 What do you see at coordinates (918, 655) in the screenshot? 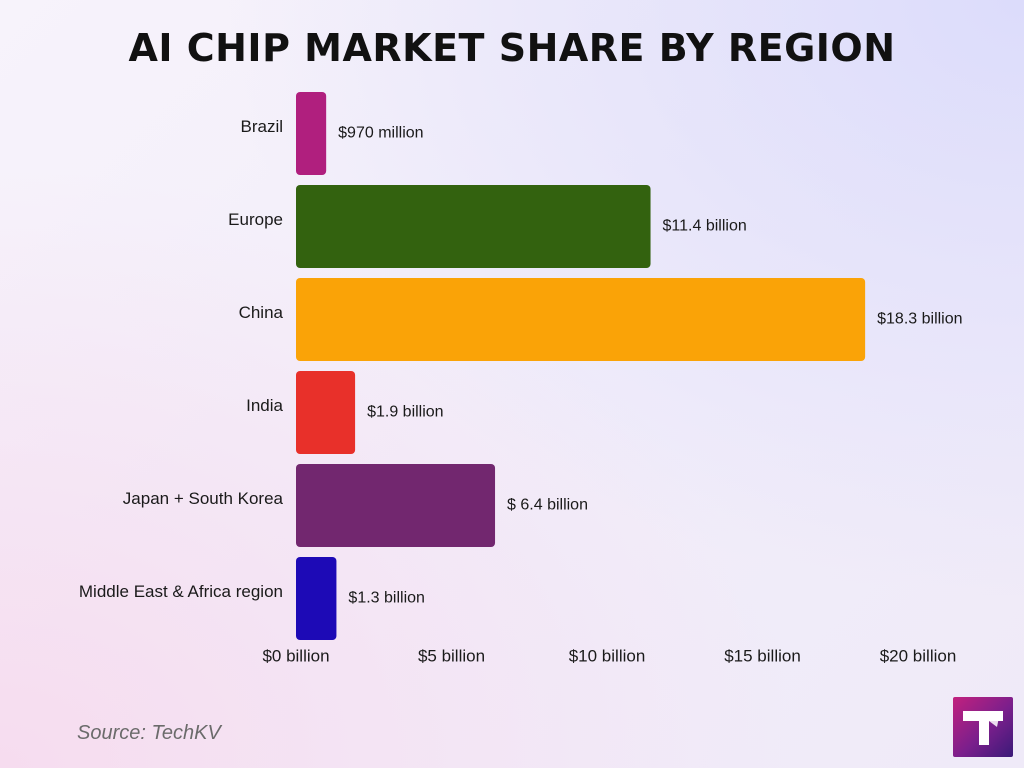
I see `x-tick-label: $20 billion` at bounding box center [918, 655].